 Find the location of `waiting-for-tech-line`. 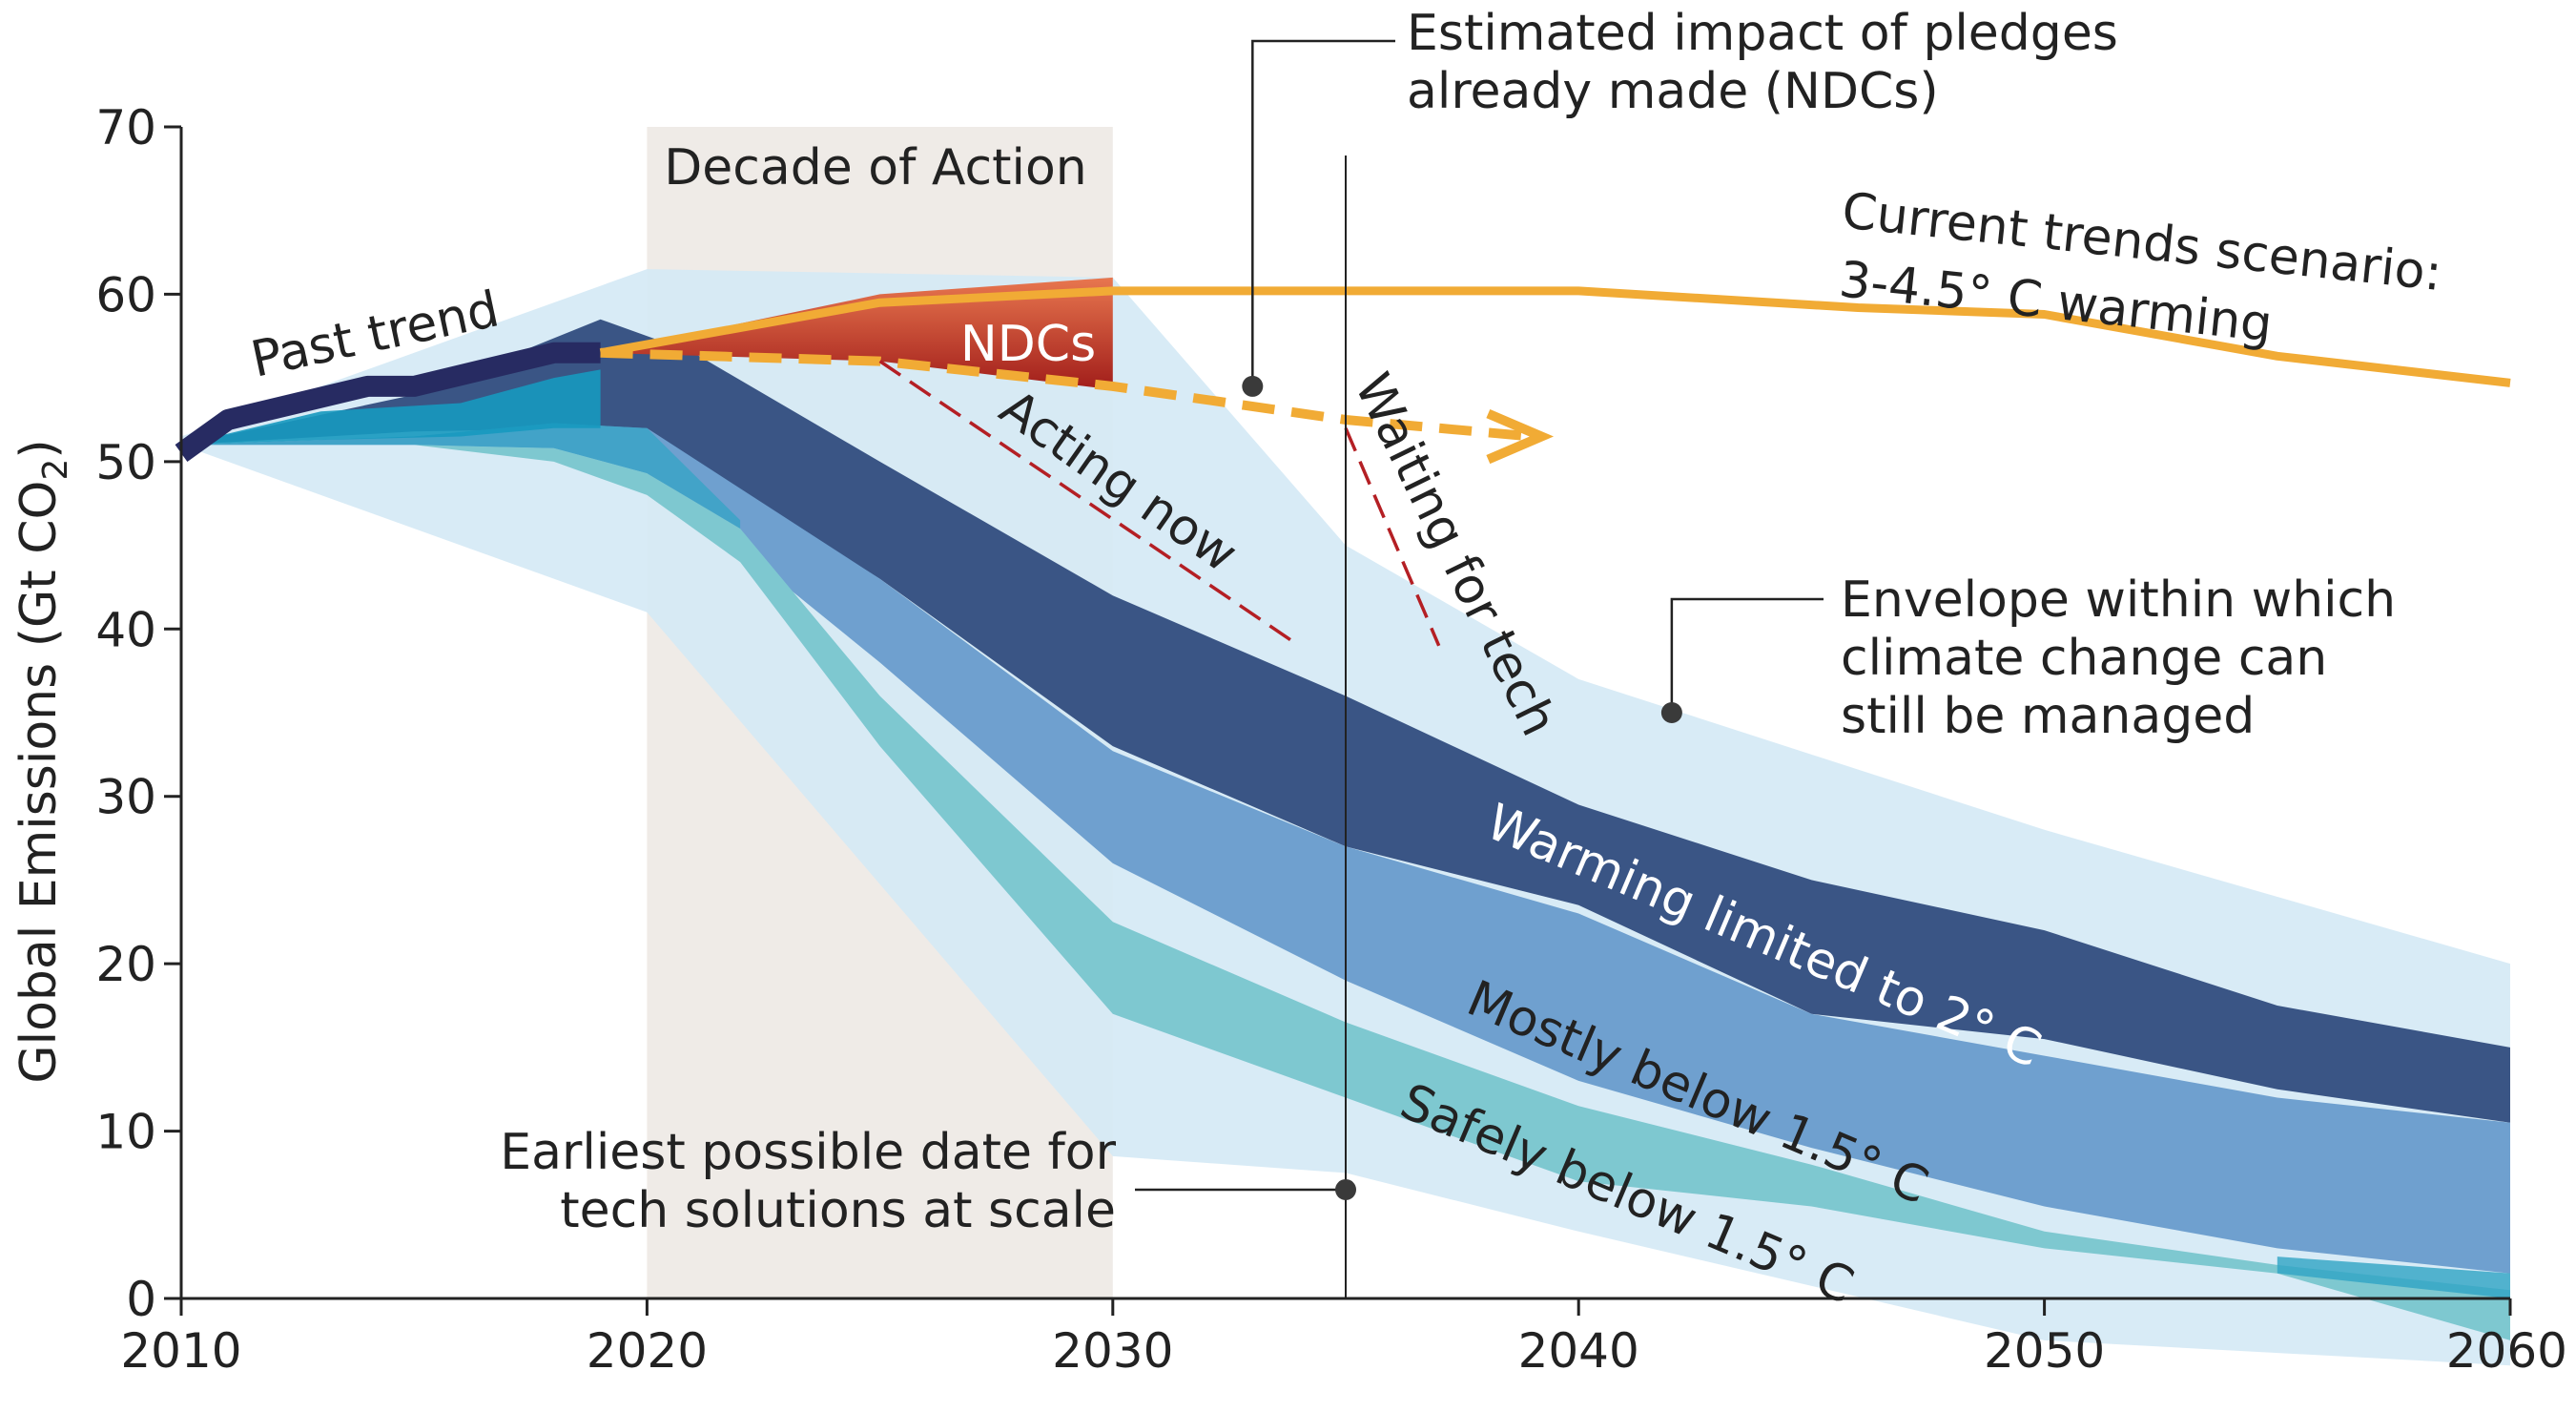

waiting-for-tech-line is located at coordinates (1392, 537).